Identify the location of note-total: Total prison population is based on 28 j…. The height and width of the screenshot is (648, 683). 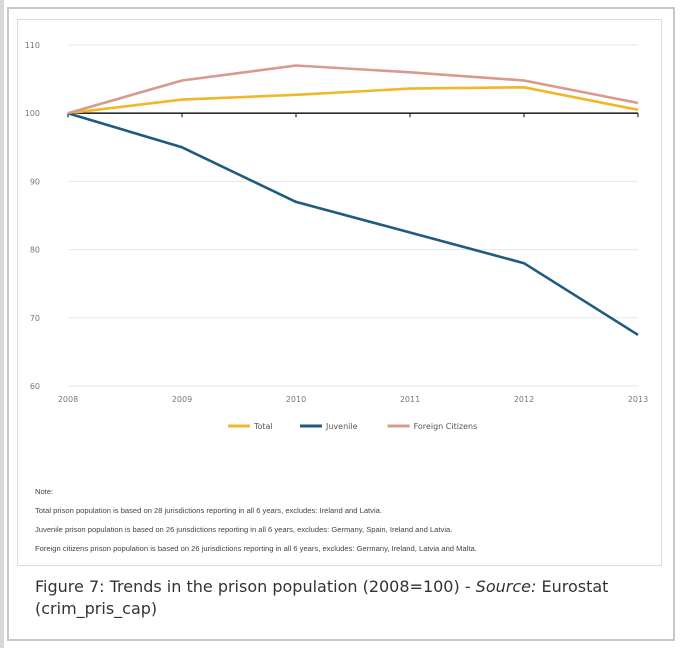
(208, 510).